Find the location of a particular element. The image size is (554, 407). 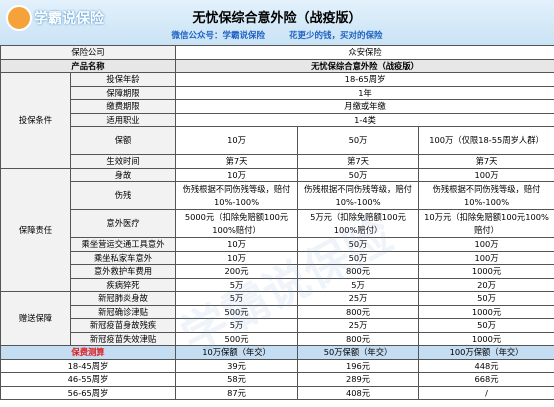

row: 保费测算 10万保额（年交） 50万保额（年交） 100万保额（年交） is located at coordinates (277, 352).